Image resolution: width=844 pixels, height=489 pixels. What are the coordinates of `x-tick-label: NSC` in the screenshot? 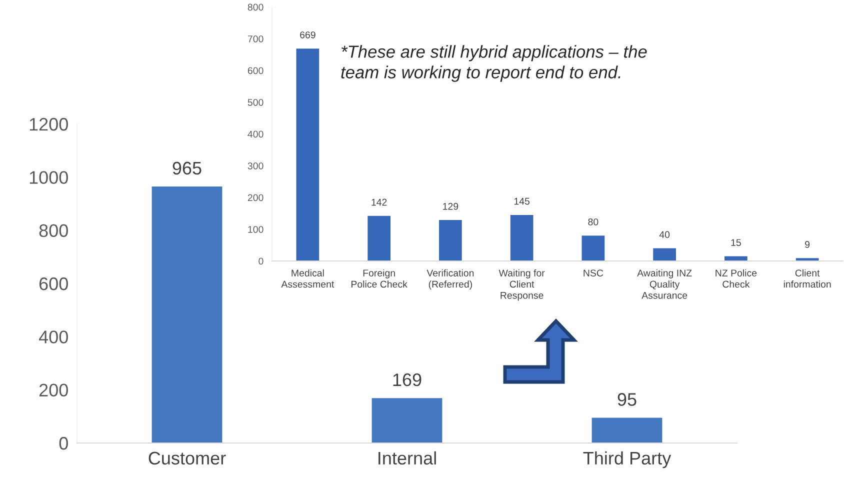 It's located at (594, 273).